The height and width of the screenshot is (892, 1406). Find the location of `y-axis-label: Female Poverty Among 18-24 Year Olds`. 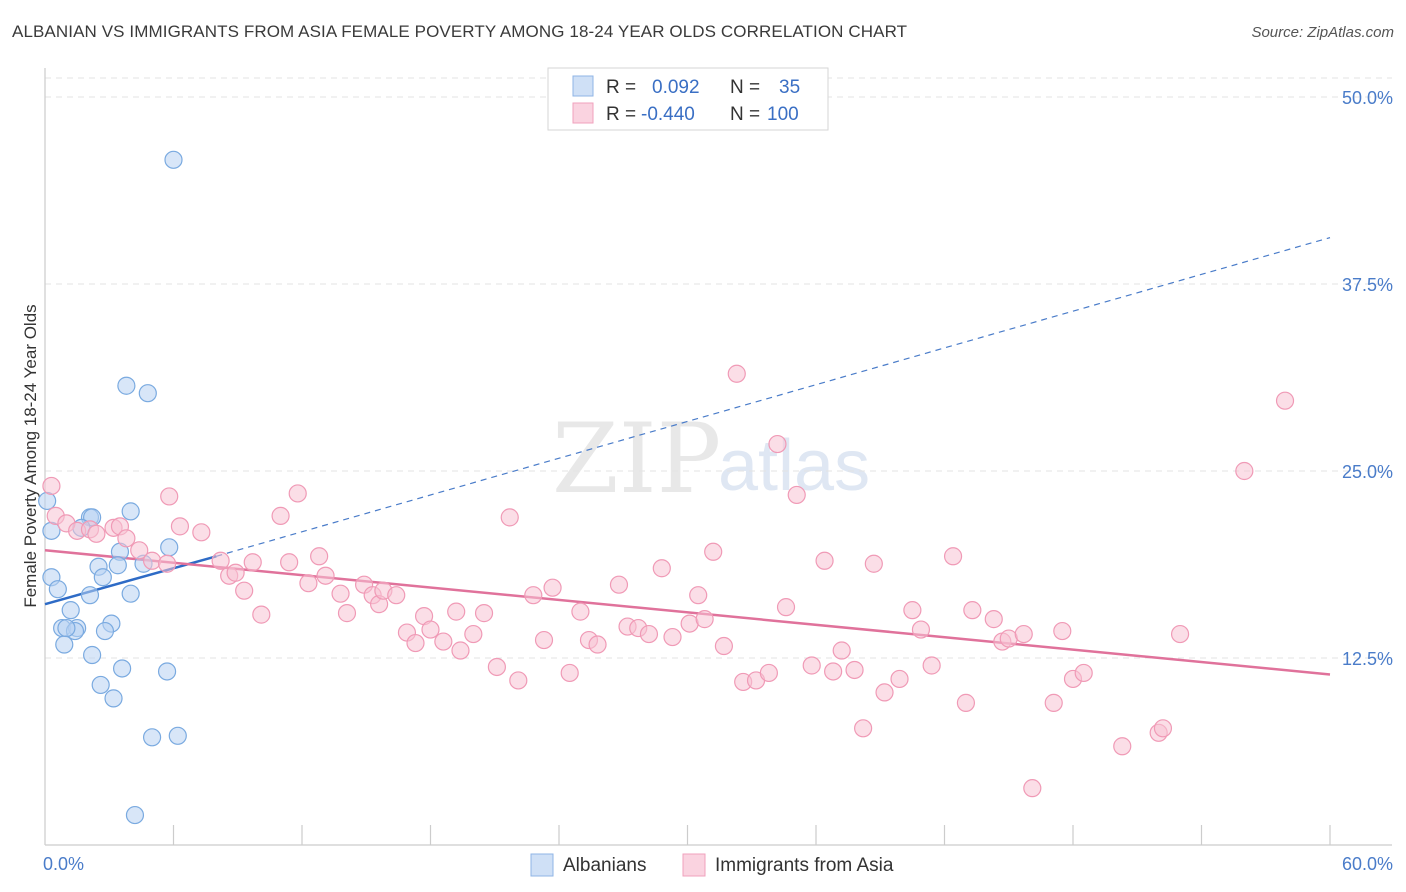

y-axis-label: Female Poverty Among 18-24 Year Olds is located at coordinates (30, 455).